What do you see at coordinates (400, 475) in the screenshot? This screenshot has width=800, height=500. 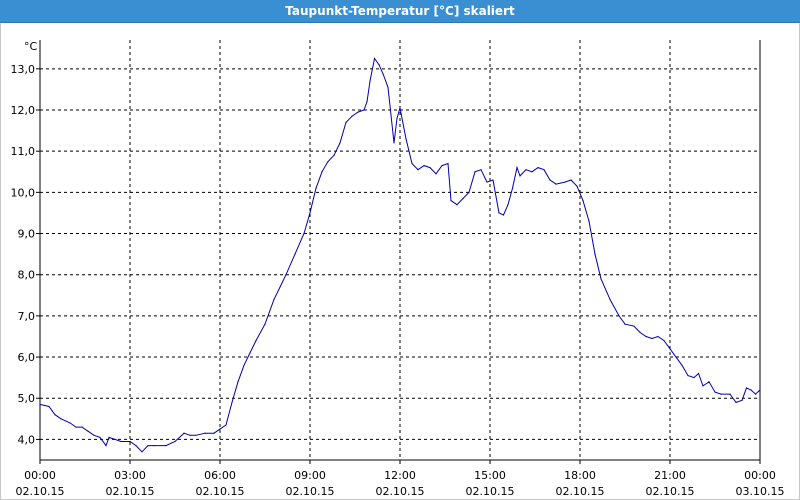 I see `x-tick-time-label: 12:00` at bounding box center [400, 475].